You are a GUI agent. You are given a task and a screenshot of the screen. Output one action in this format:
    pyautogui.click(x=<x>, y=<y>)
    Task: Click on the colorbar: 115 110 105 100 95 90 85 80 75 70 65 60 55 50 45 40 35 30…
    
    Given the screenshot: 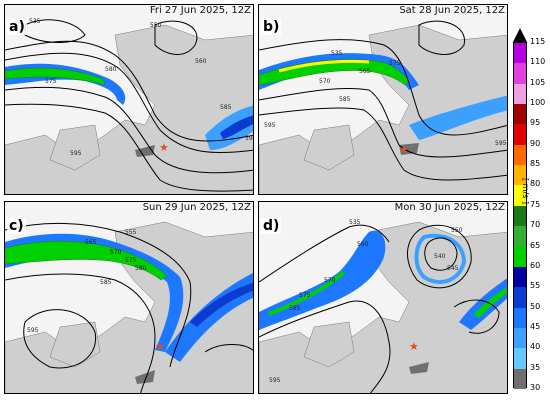 What is the action you would take?
    pyautogui.click(x=530, y=210)
    